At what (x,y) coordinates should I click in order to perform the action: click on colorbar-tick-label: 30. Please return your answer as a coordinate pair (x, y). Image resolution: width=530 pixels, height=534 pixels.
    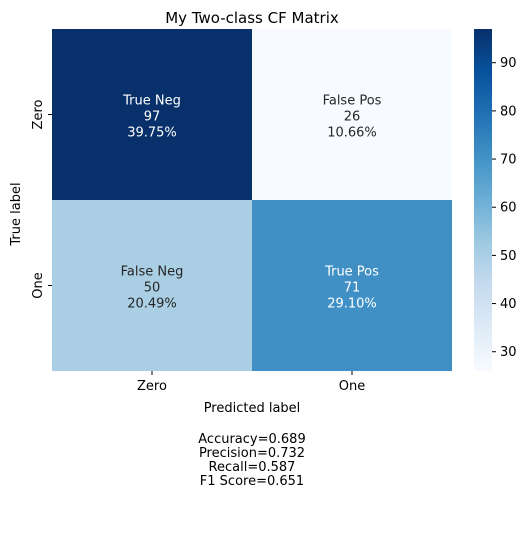
    Looking at the image, I should click on (508, 352).